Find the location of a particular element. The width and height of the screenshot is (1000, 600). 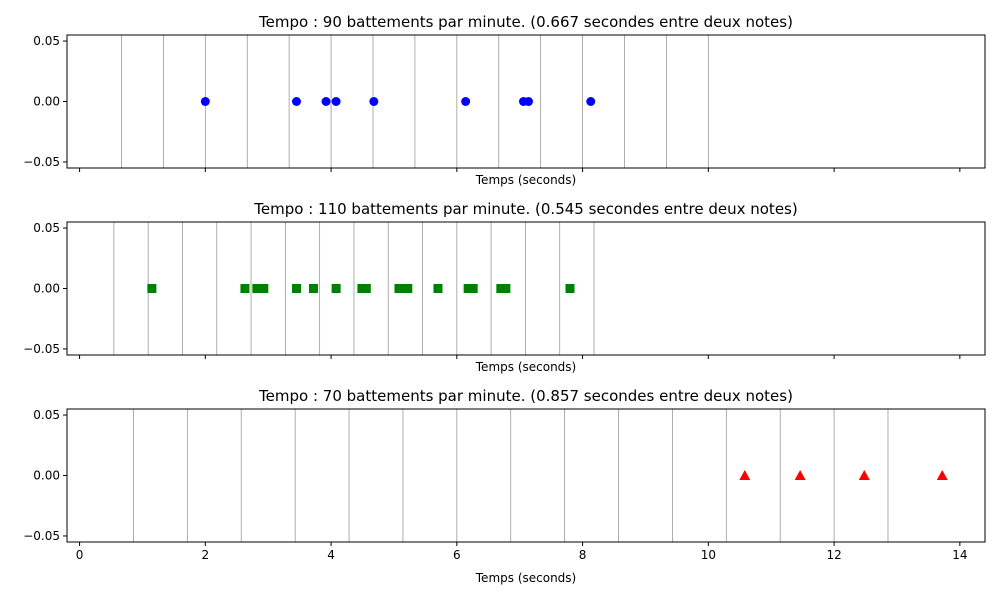

x-tick-label: 10 is located at coordinates (708, 555).